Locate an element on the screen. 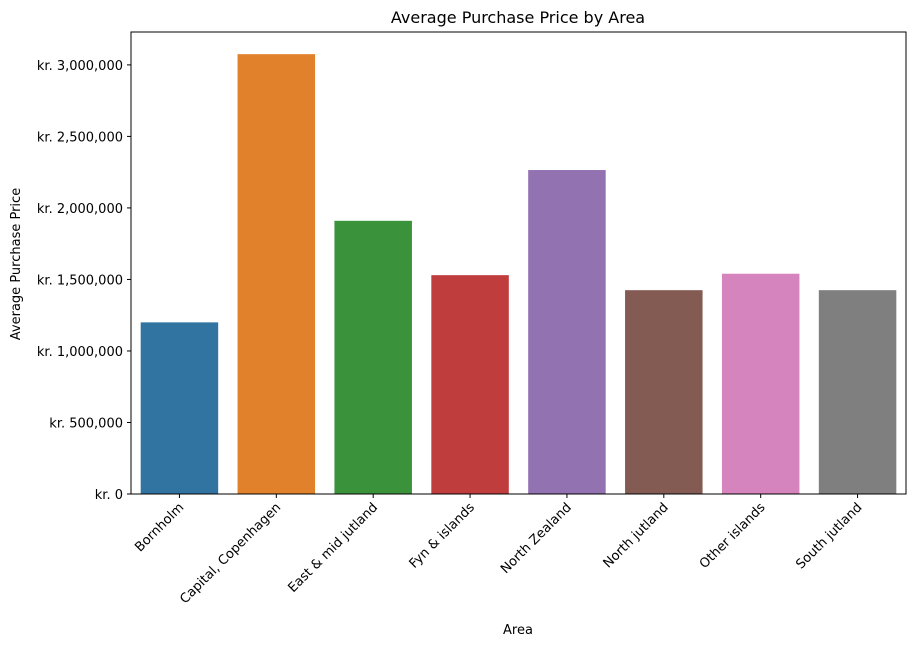 This screenshot has width=915, height=646. x-tick-label-5: North Zealand is located at coordinates (536, 538).